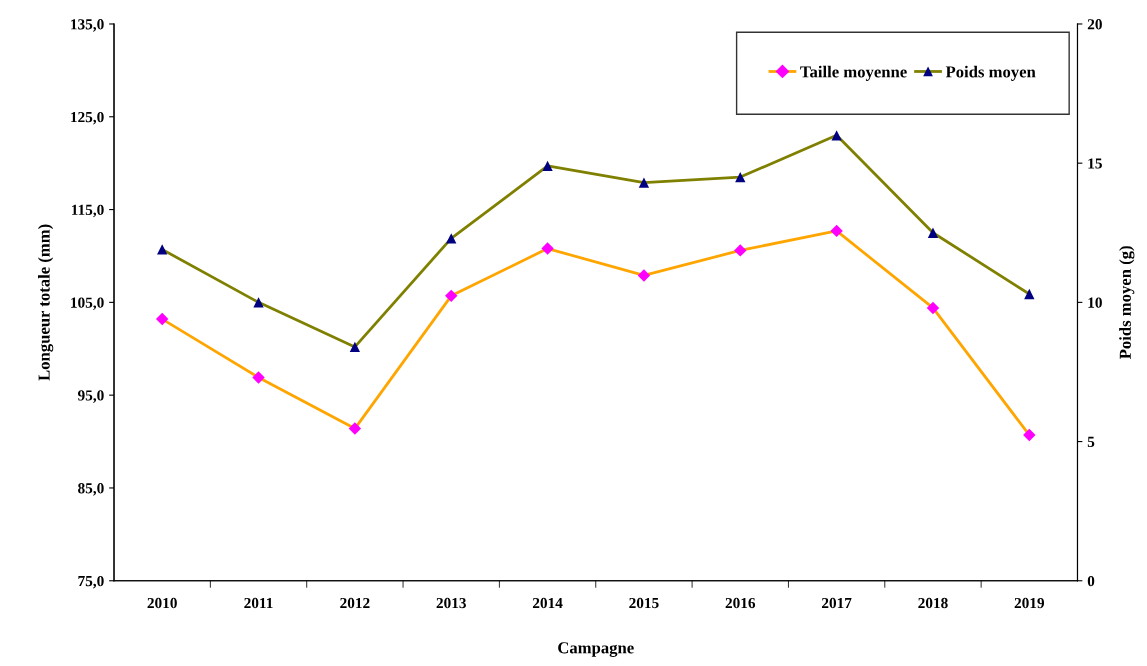  I want to click on y2-axis-title: Poids moyen (g), so click(1127, 303).